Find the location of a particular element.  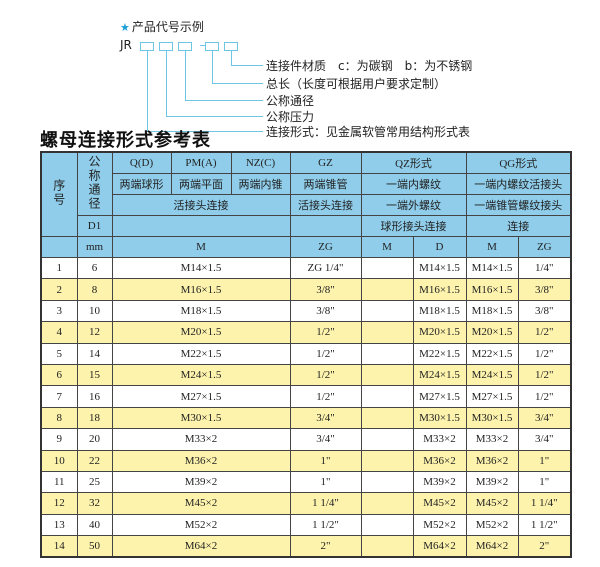

header-seq: 序号 is located at coordinates (59, 194).